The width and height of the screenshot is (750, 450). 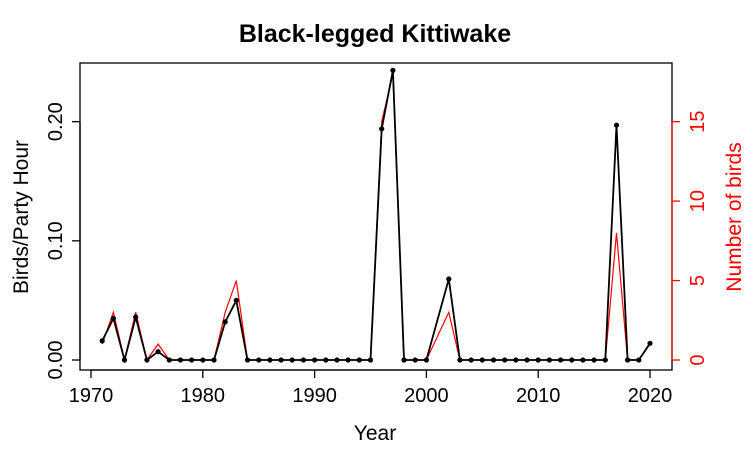 What do you see at coordinates (91, 396) in the screenshot?
I see `x-tick-label: 1970` at bounding box center [91, 396].